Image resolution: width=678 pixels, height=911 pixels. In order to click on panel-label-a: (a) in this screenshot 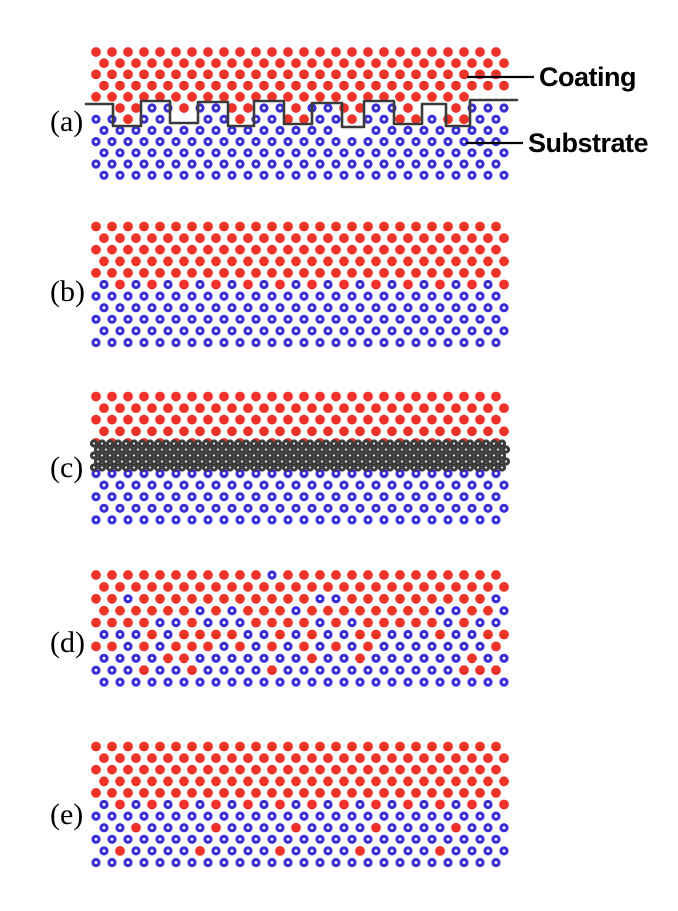, I will do `click(67, 121)`.